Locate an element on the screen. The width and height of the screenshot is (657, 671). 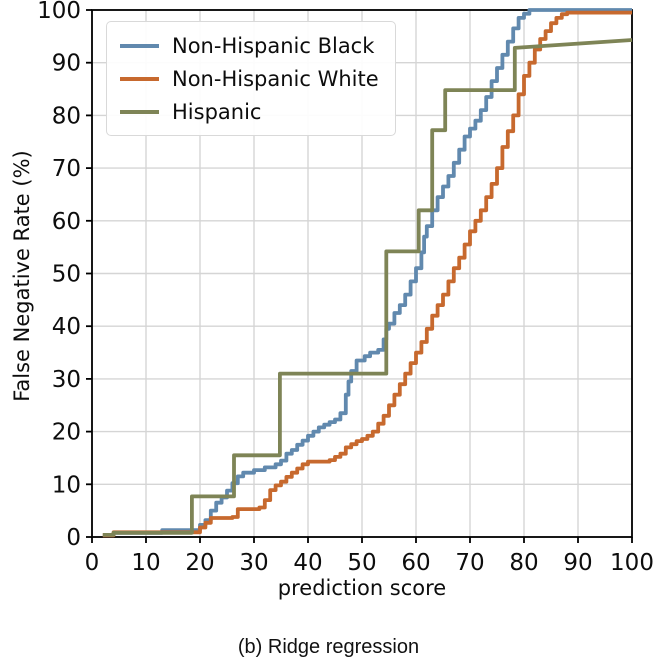
figure-caption: (b) Ridge regression is located at coordinates (328, 647).